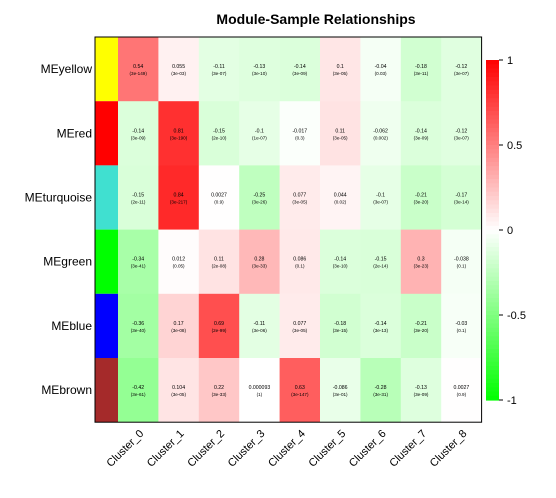 This screenshot has width=556, height=498. Describe the element at coordinates (179, 196) in the screenshot. I see `cell-value: 0.84` at that location.